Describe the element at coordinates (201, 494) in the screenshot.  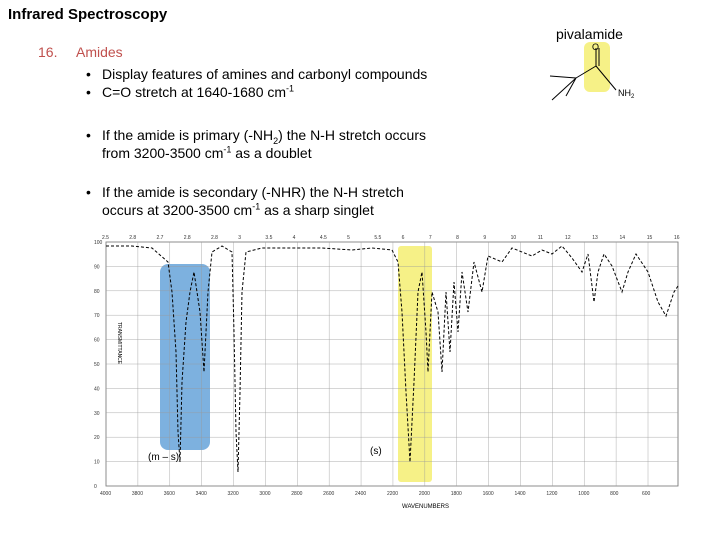
I see `bottom-tick-label: 3400` at that location.